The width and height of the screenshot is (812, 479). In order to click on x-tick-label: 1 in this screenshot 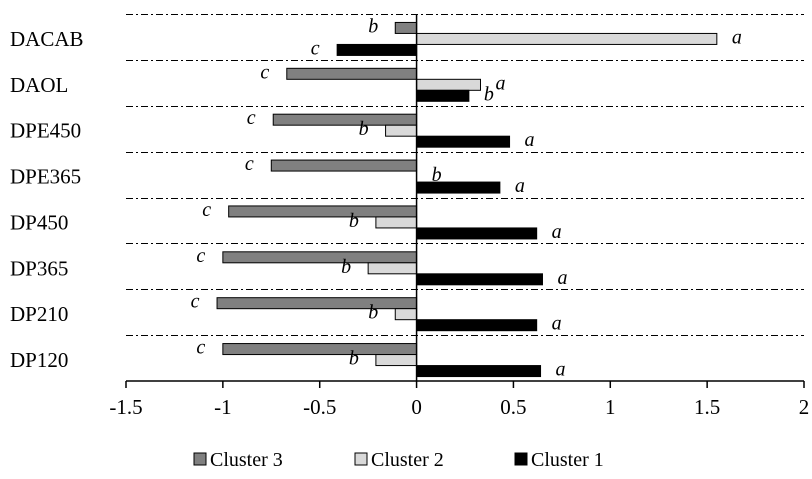, I will do `click(610, 407)`.